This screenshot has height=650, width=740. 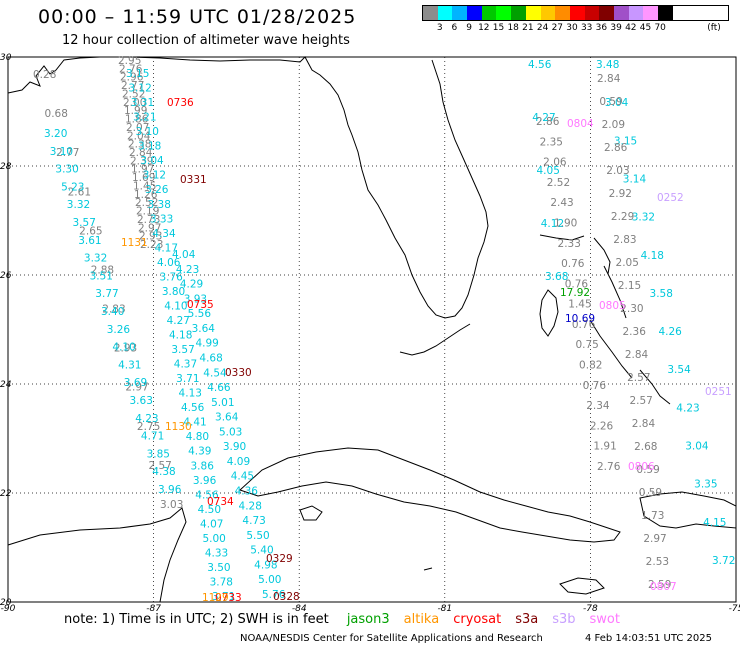 I want to click on legend-tick: 27, so click(x=557, y=28).